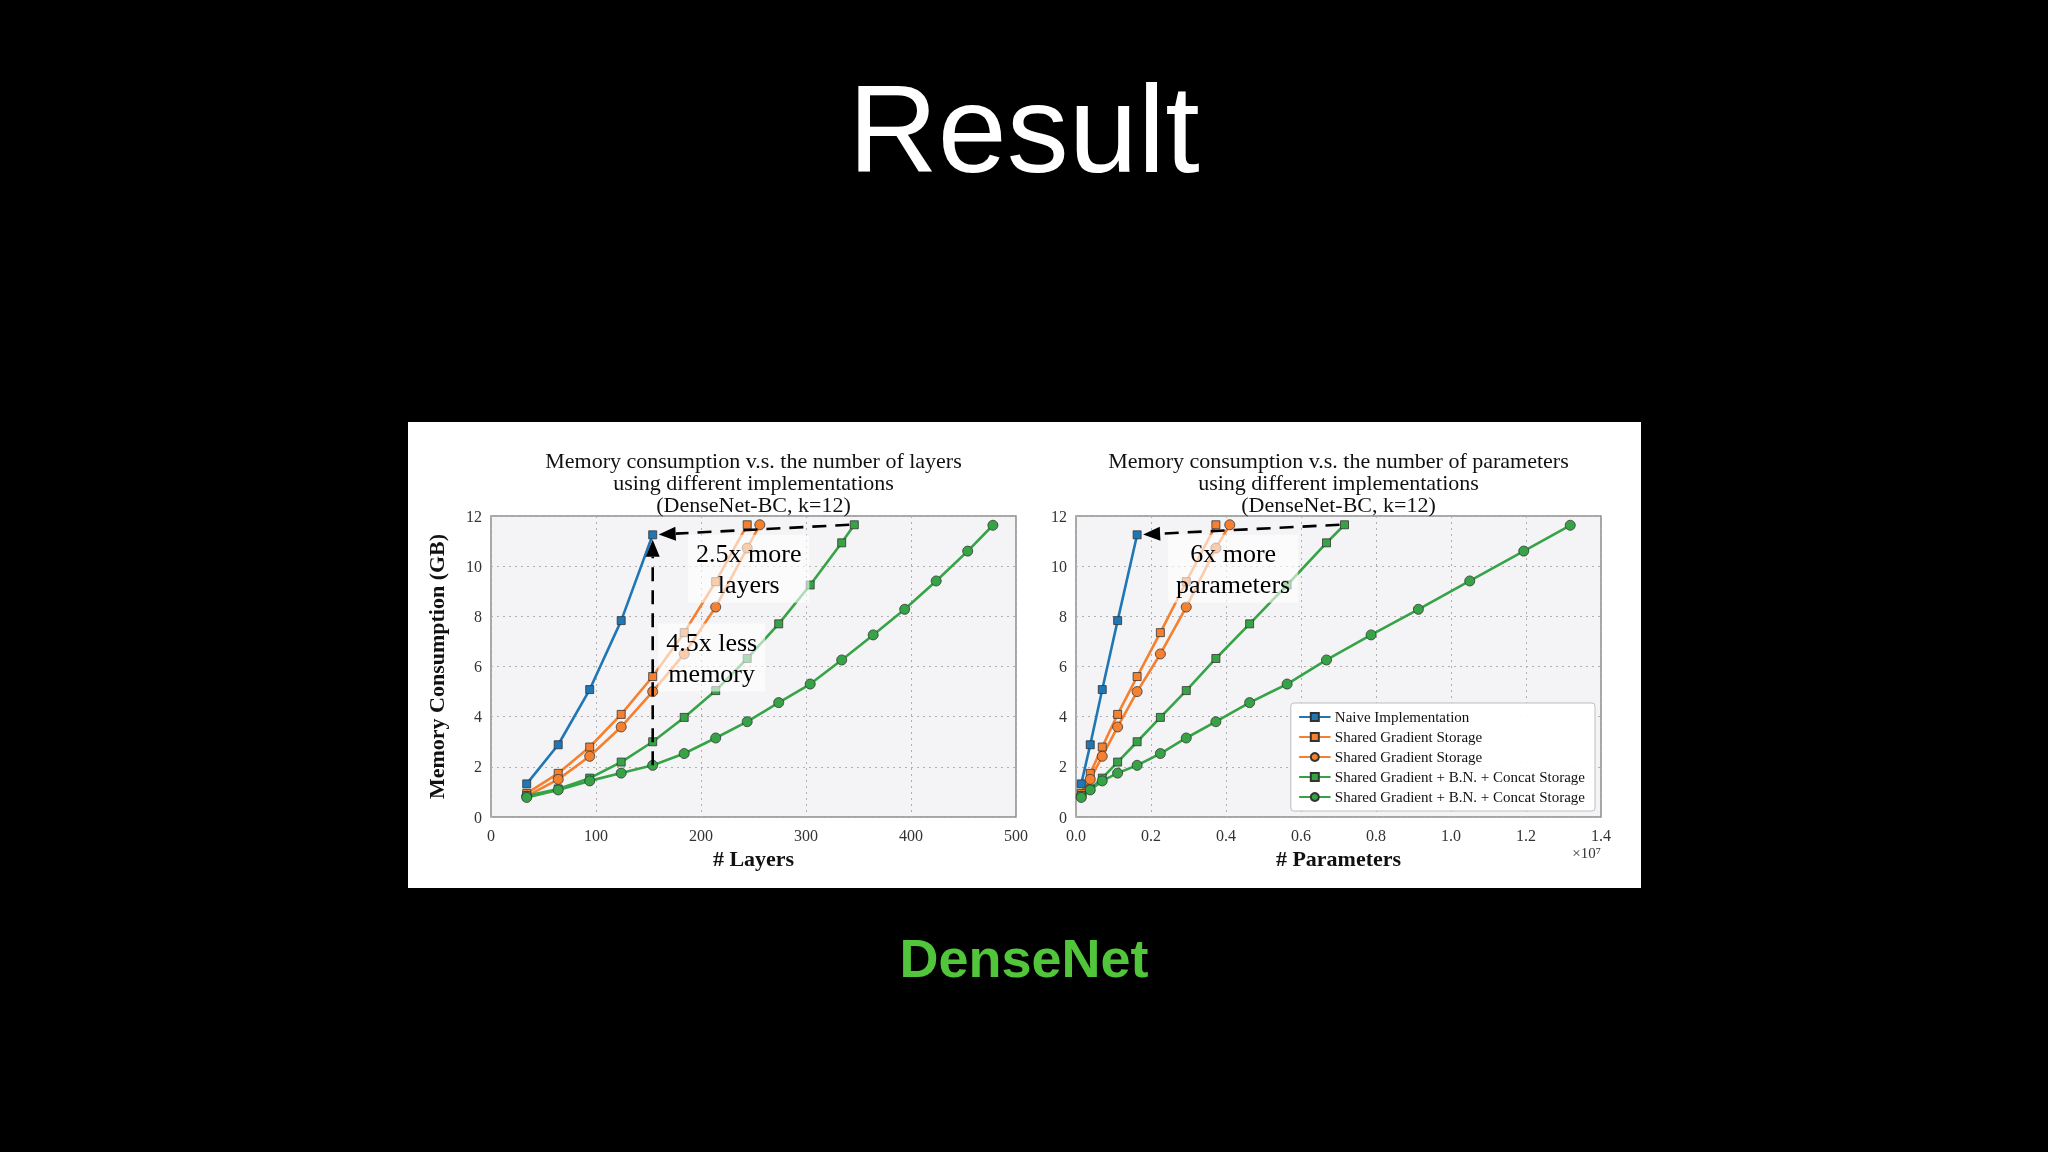 Image resolution: width=2048 pixels, height=1152 pixels. I want to click on annotation: 6x more parameters, so click(1233, 568).